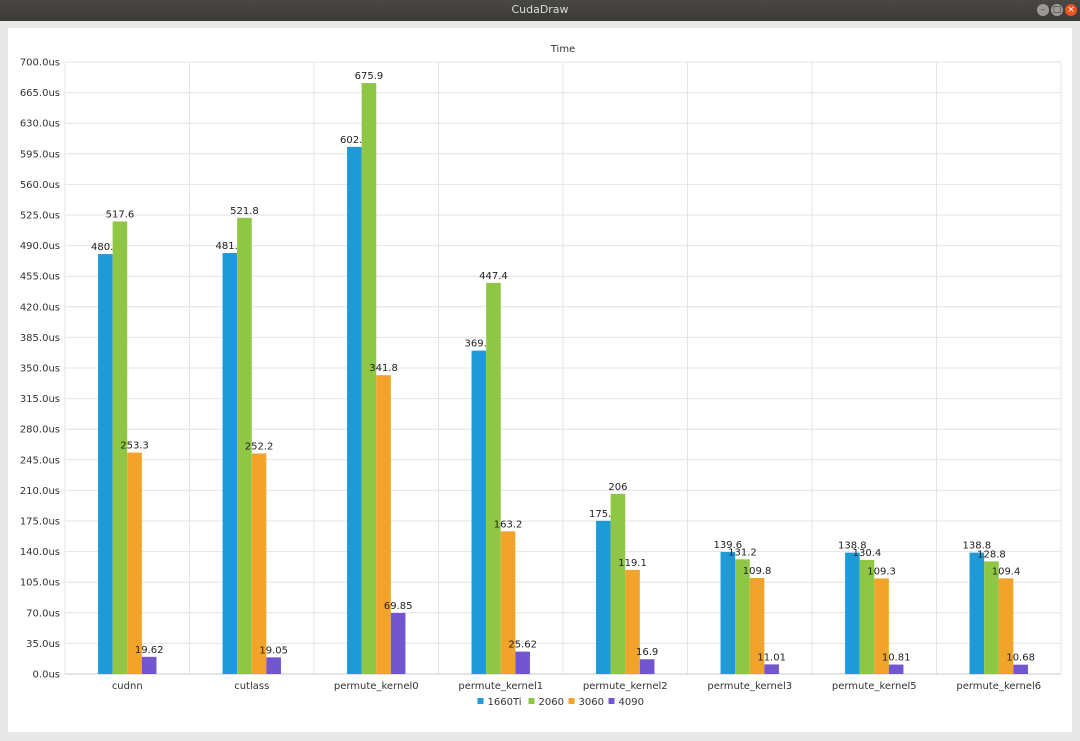  Describe the element at coordinates (46, 675) in the screenshot. I see `y-tick-label: 0.0us` at that location.